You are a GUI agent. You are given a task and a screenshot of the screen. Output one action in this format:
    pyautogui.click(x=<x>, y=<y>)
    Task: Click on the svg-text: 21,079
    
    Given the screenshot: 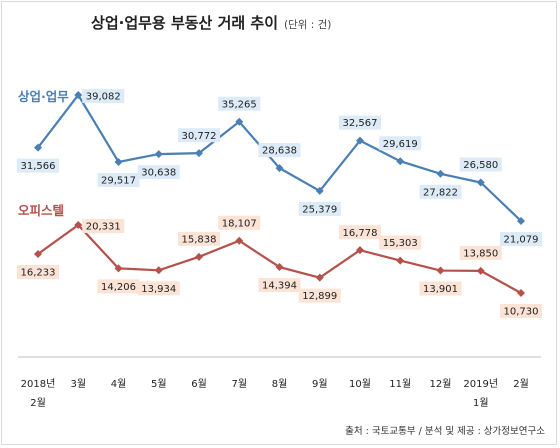 What is the action you would take?
    pyautogui.click(x=521, y=240)
    